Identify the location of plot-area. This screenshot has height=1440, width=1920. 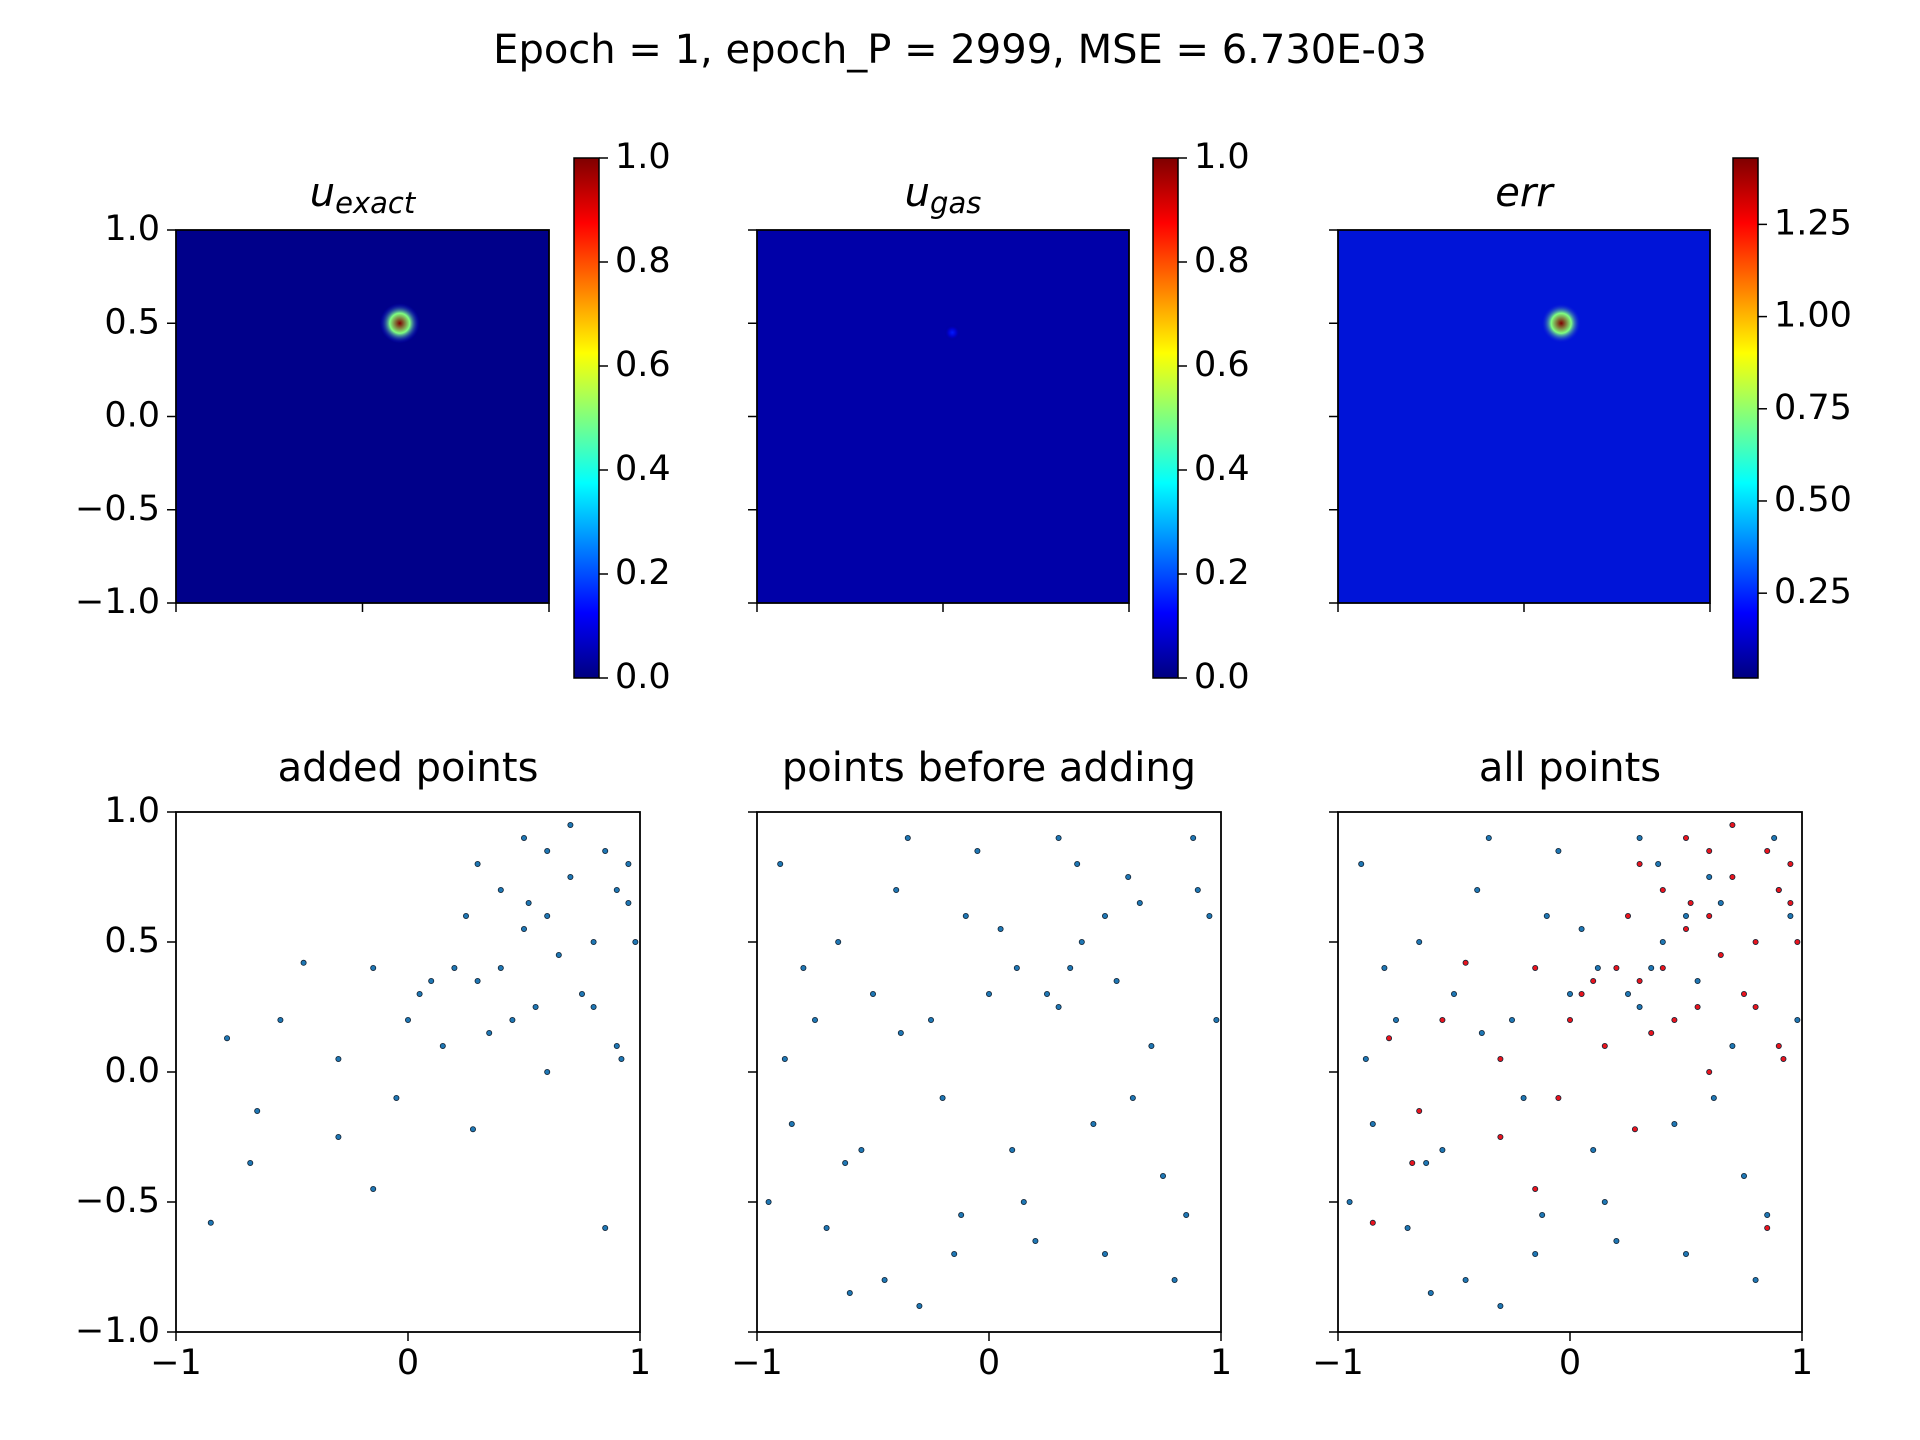
(1570, 1072).